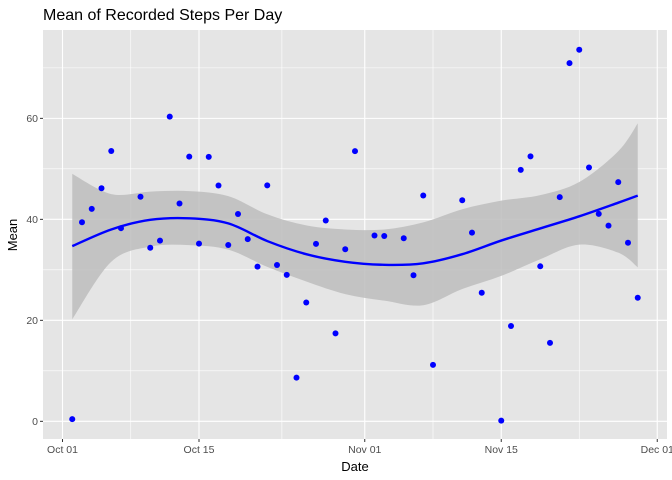 This screenshot has width=672, height=480. I want to click on smooth-line, so click(355, 230).